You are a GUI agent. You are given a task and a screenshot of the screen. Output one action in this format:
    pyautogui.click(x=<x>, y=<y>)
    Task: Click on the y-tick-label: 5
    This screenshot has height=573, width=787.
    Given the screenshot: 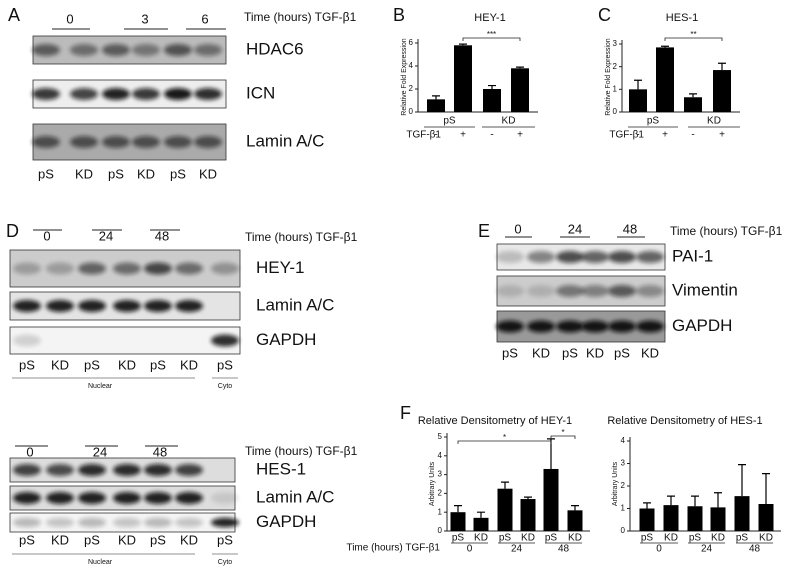 What is the action you would take?
    pyautogui.click(x=440, y=436)
    